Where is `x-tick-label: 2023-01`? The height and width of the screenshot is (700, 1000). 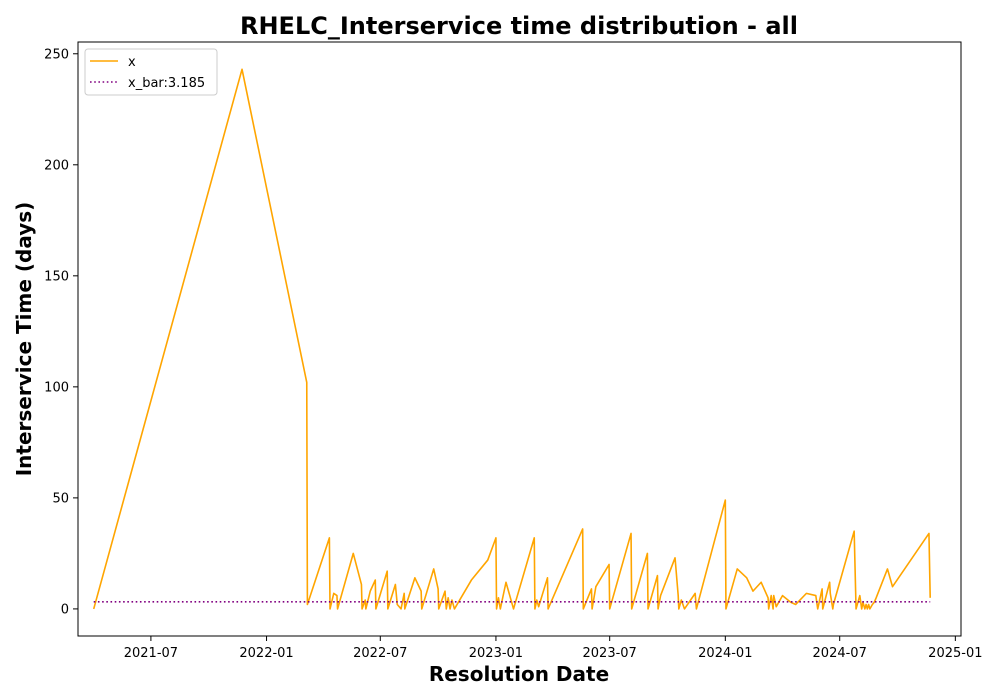
x-tick-label: 2023-01 is located at coordinates (496, 653).